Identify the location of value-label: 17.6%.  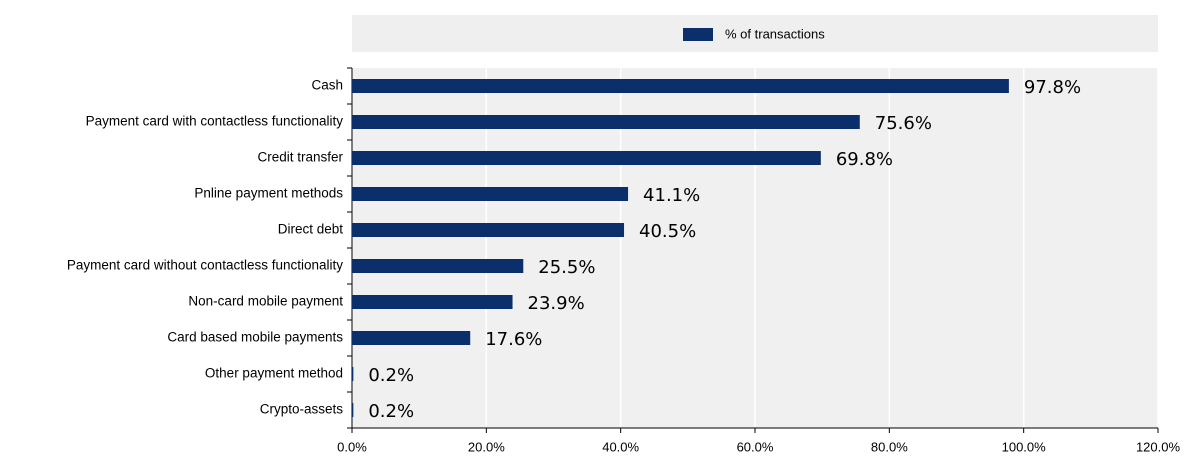
(513, 339).